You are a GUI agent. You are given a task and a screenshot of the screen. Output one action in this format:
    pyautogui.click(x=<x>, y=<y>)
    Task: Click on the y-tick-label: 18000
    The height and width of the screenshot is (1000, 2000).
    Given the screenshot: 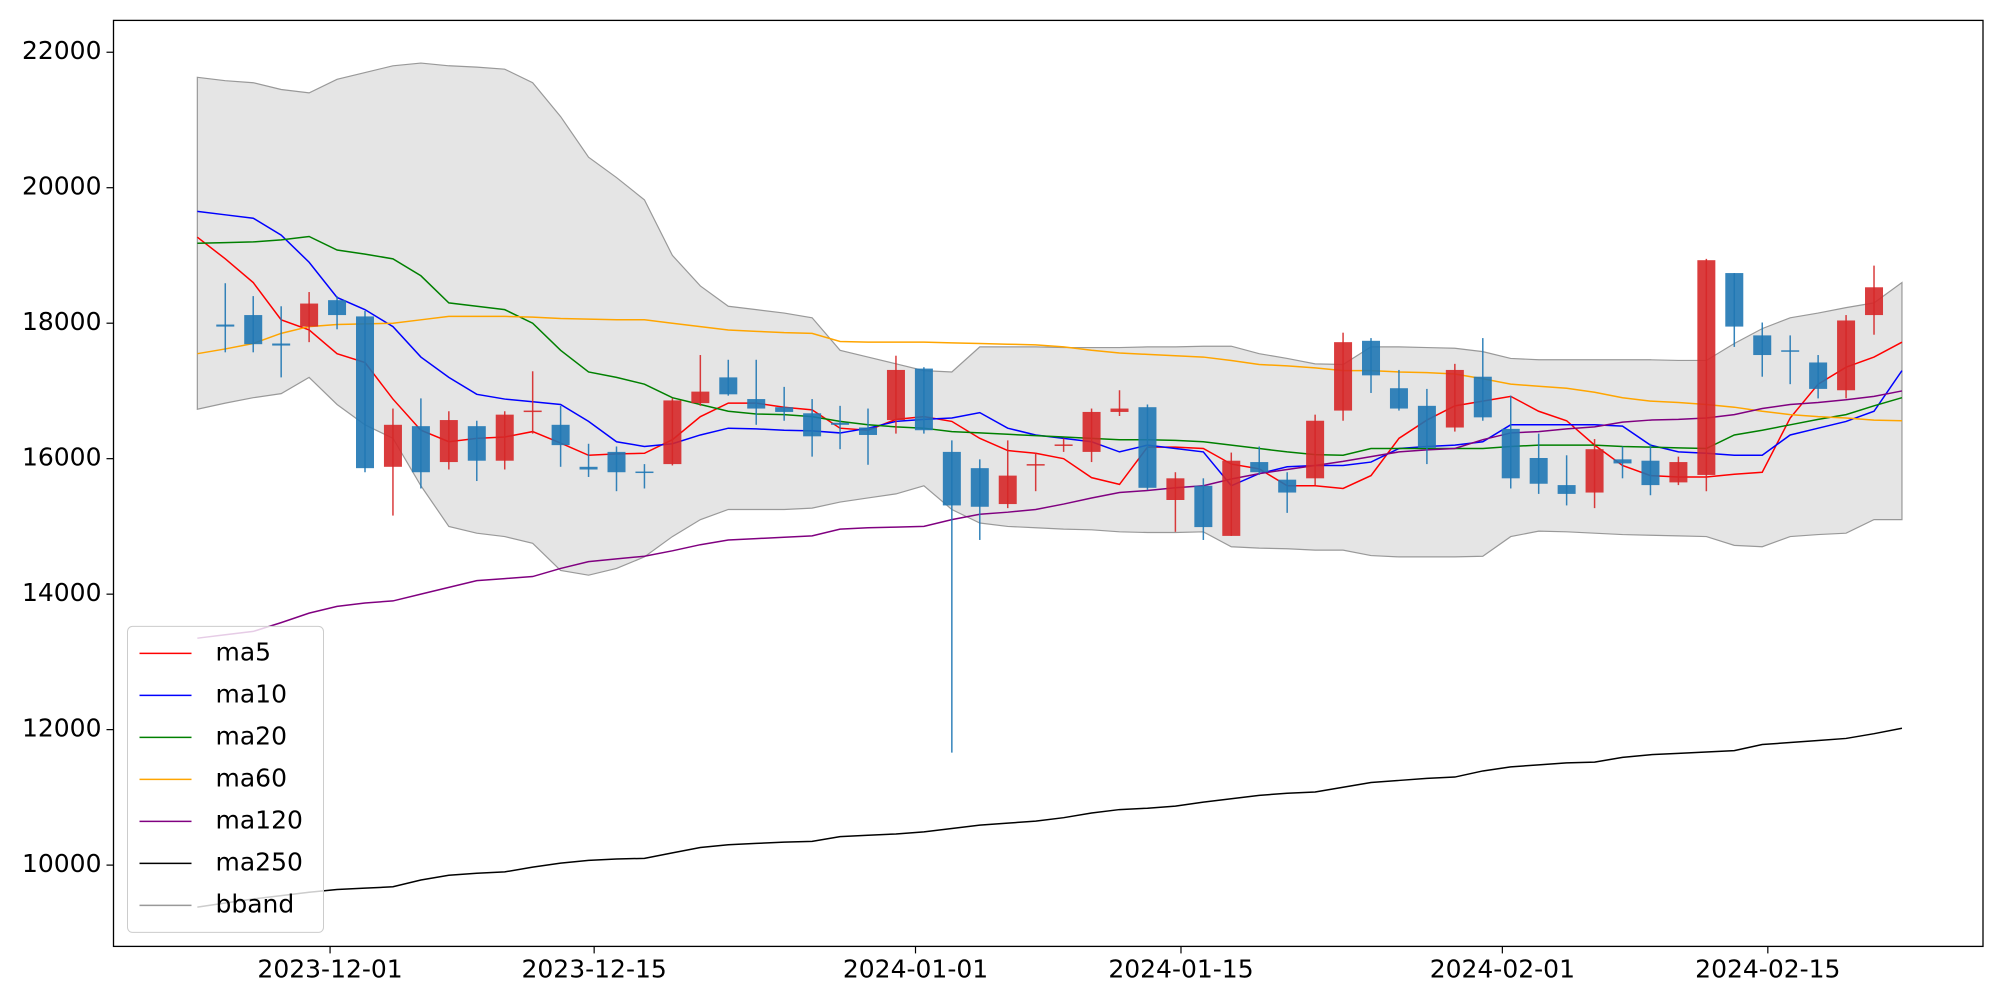 What is the action you would take?
    pyautogui.click(x=62, y=321)
    